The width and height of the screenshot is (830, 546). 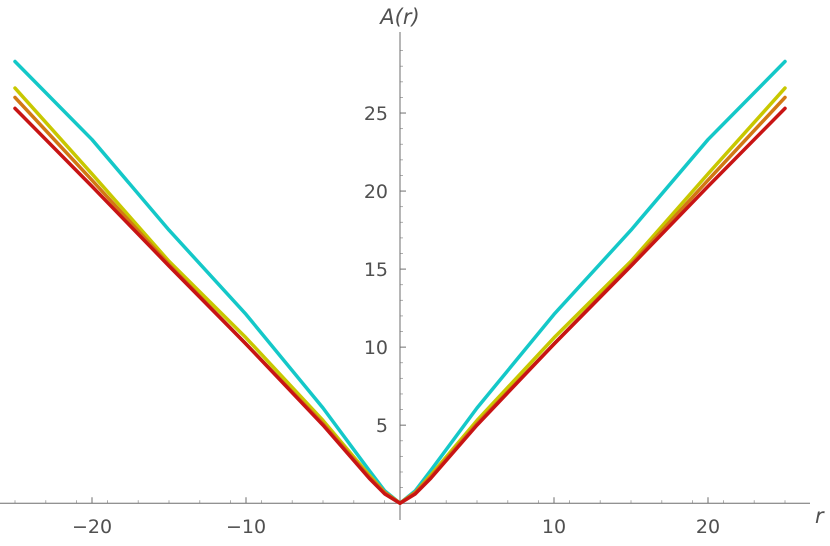 I want to click on x-tick-label: −10, so click(x=246, y=527).